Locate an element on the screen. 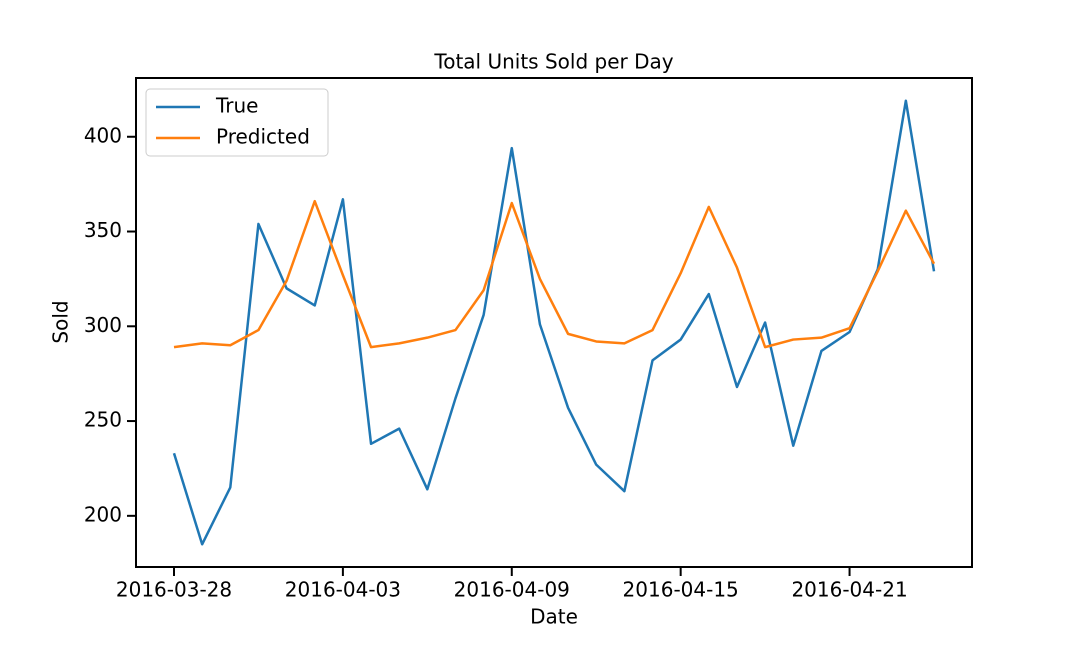 This screenshot has height=648, width=1080. x-tick-label: 2016-04-21 is located at coordinates (849, 590).